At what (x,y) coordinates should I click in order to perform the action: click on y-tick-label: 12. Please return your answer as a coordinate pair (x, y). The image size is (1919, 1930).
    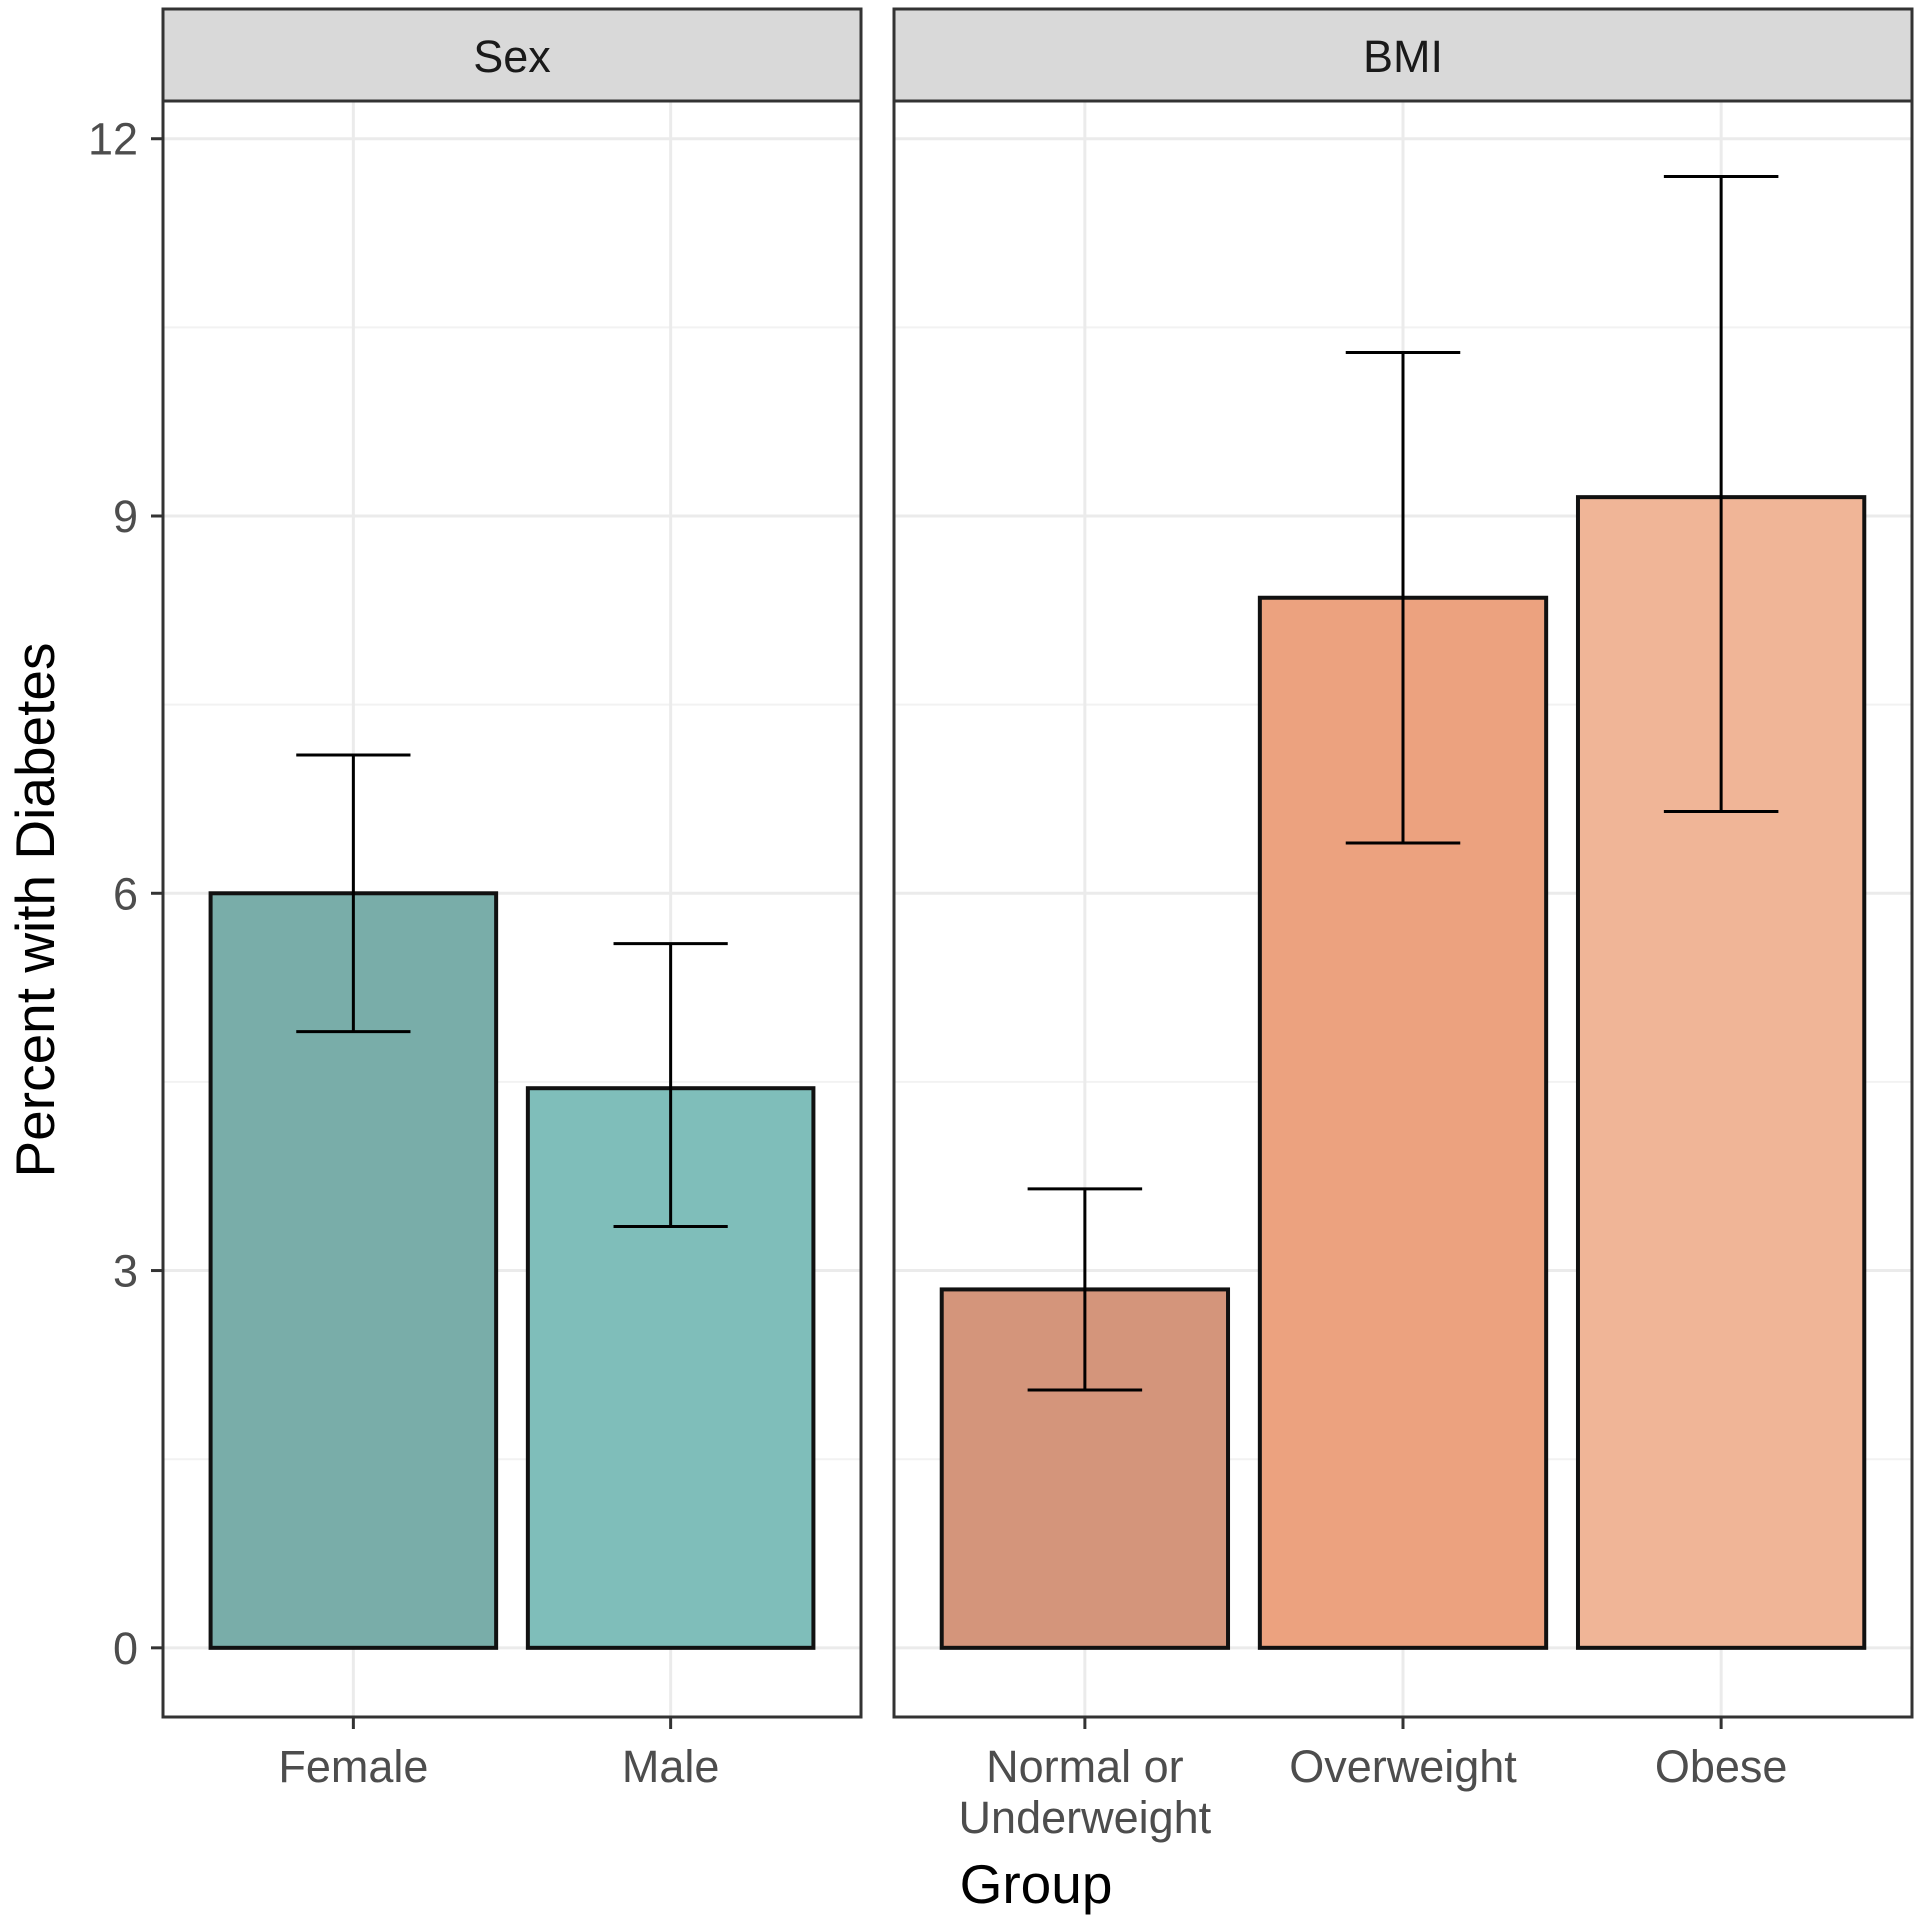
    Looking at the image, I should click on (113, 139).